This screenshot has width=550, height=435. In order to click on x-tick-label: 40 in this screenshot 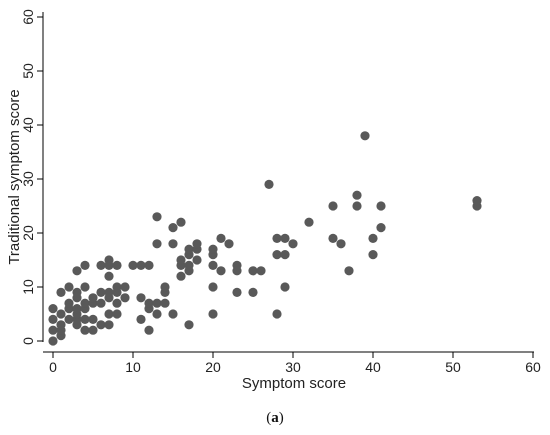, I will do `click(373, 367)`.